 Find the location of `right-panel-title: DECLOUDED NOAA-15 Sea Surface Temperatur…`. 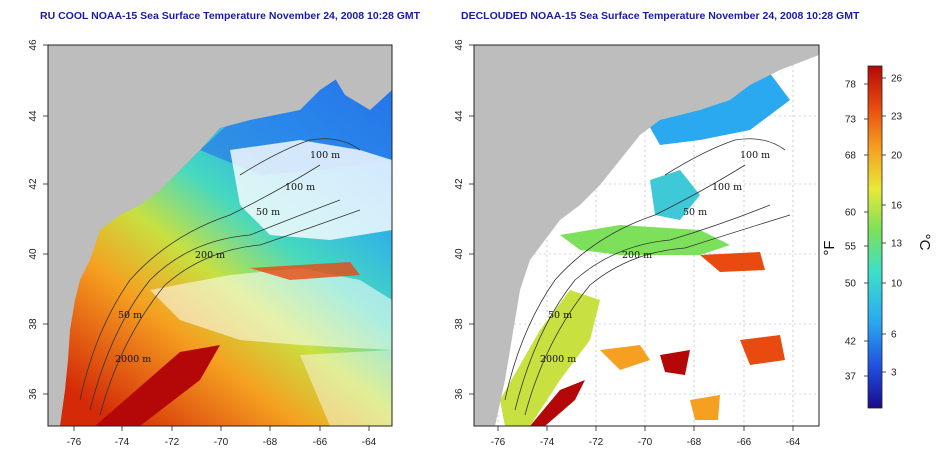

right-panel-title: DECLOUDED NOAA-15 Sea Surface Temperatur… is located at coordinates (660, 16).